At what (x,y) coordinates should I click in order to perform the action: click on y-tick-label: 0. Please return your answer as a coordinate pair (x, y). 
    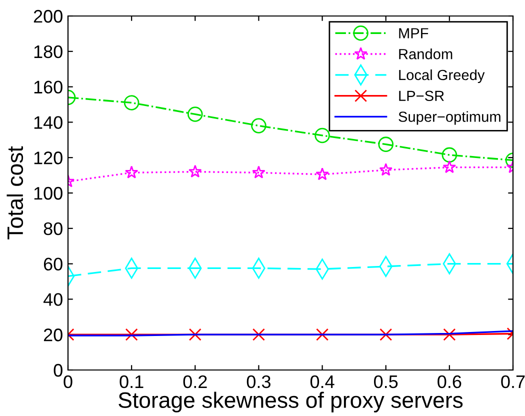
    Looking at the image, I should click on (58, 370).